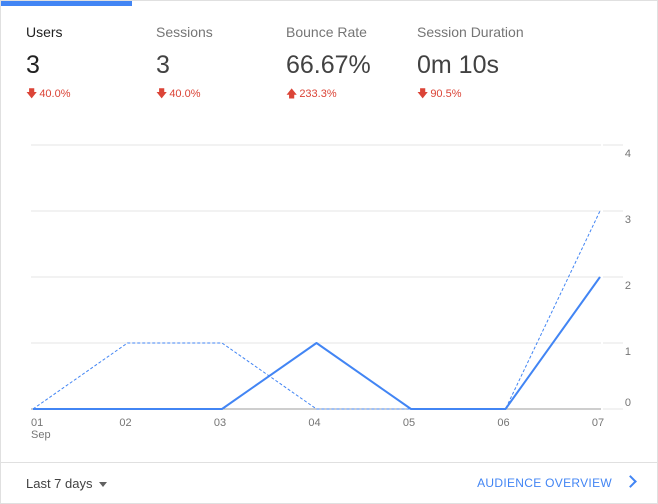 The height and width of the screenshot is (504, 658). What do you see at coordinates (185, 94) in the screenshot?
I see `tab-sessions-change-value: 40.0%` at bounding box center [185, 94].